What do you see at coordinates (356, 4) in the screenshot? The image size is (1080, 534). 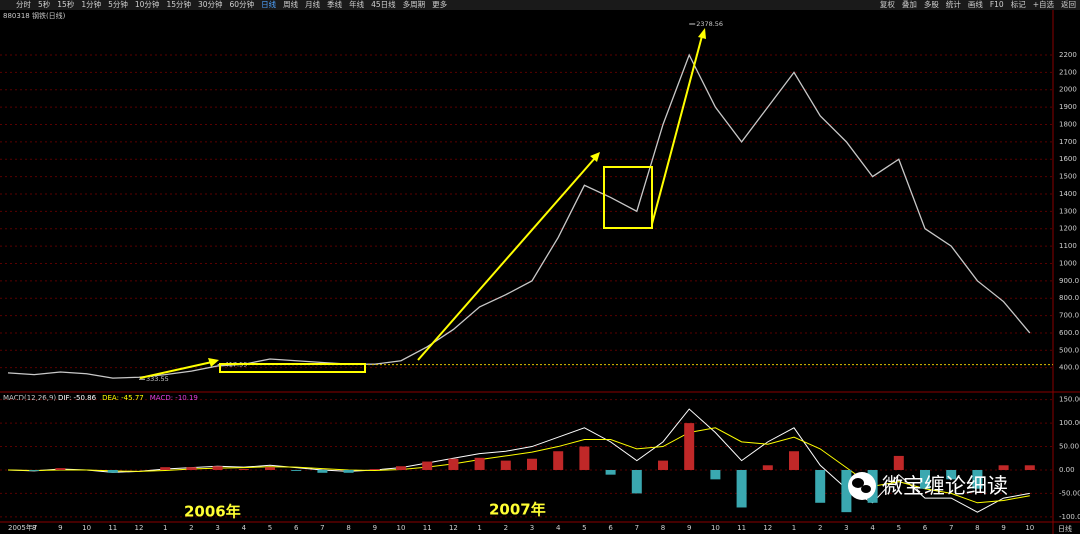 I see `toolbar-button: 年线` at bounding box center [356, 4].